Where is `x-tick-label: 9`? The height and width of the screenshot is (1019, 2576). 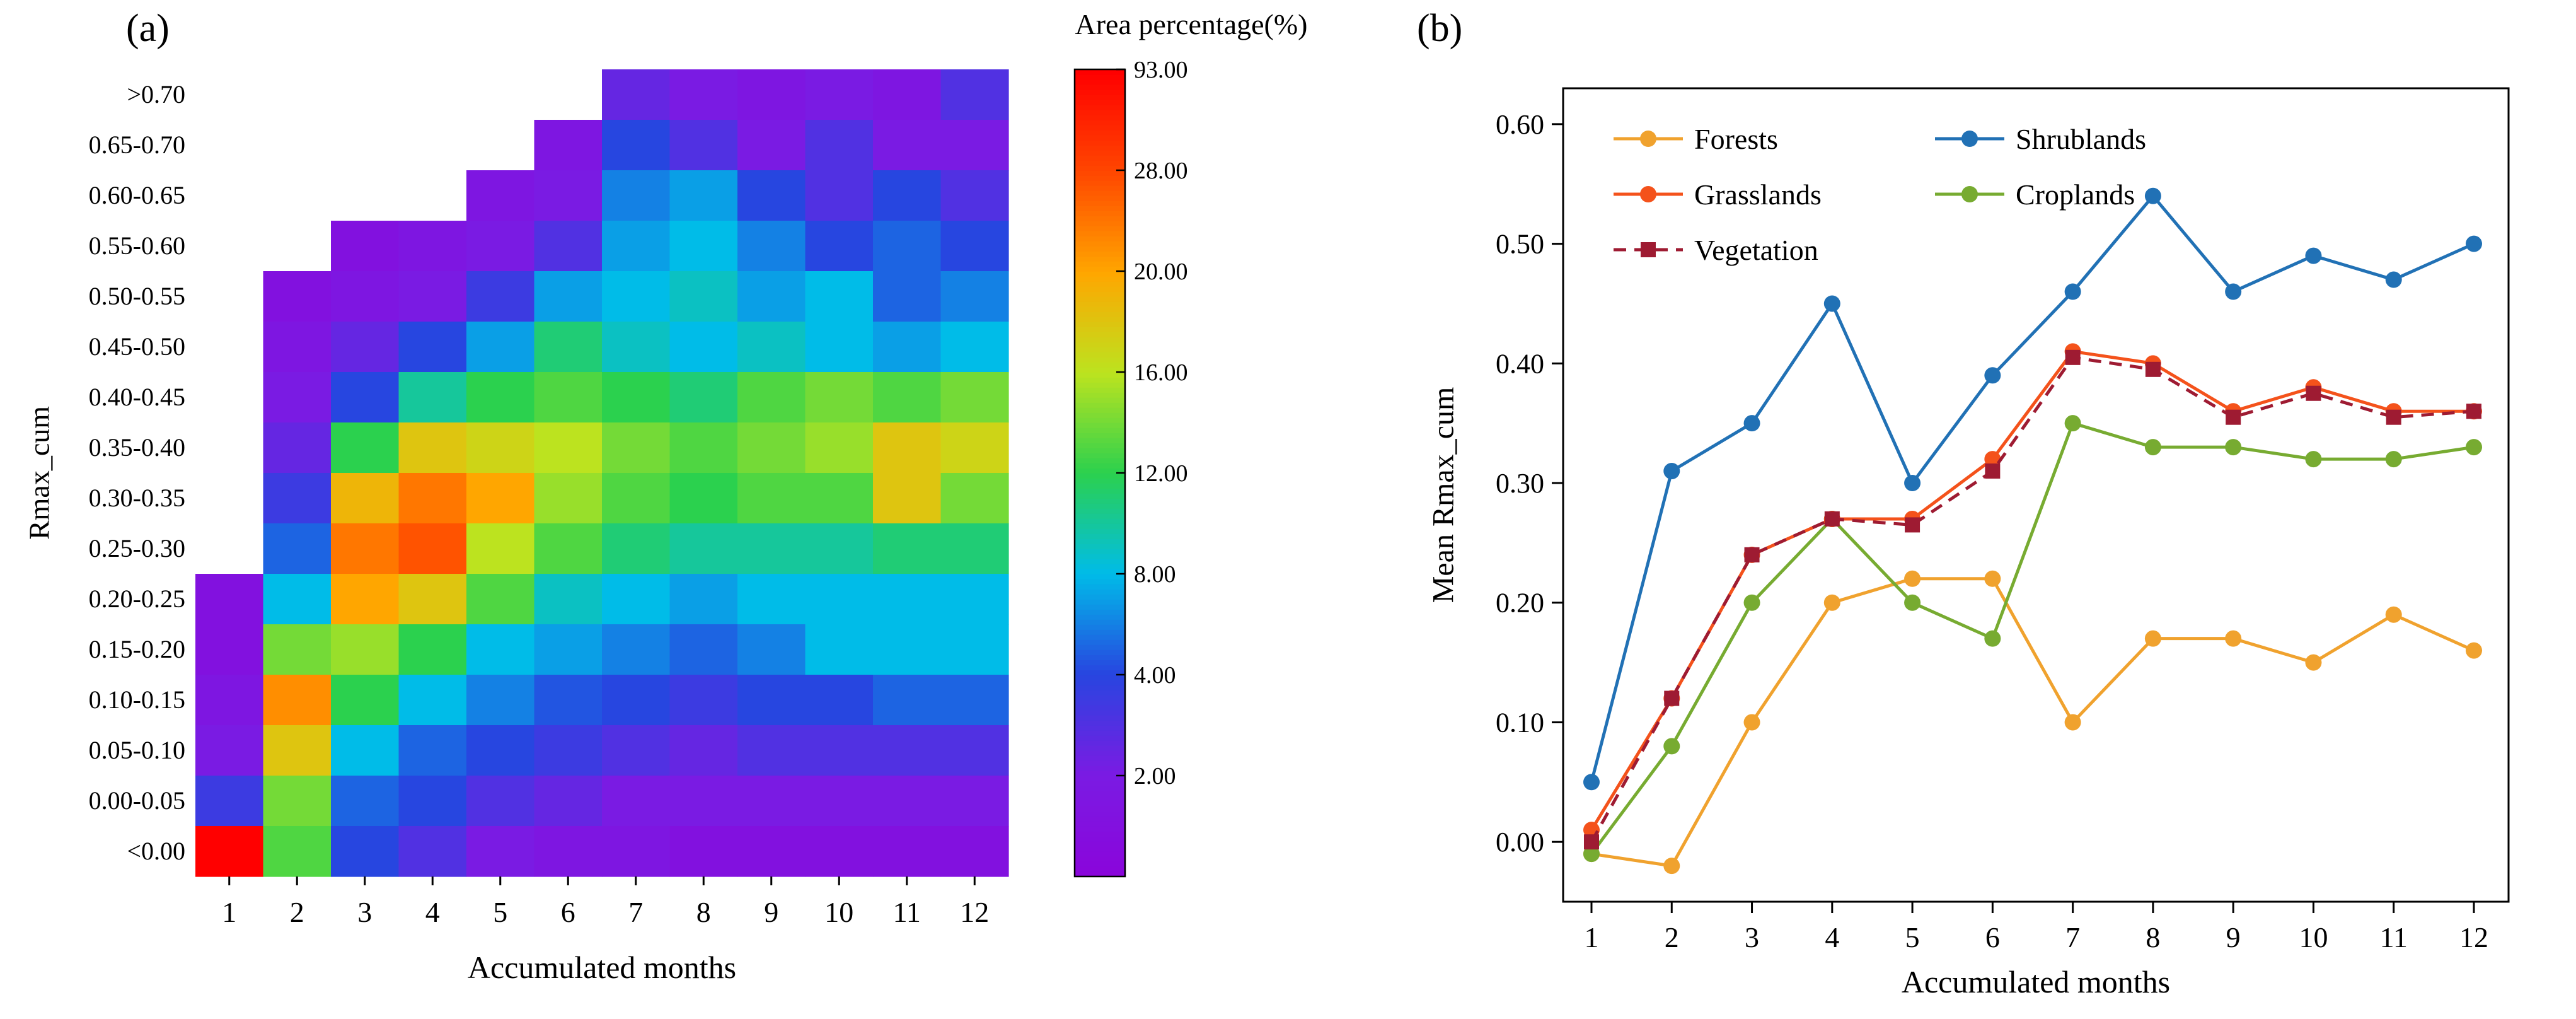 x-tick-label: 9 is located at coordinates (2233, 937).